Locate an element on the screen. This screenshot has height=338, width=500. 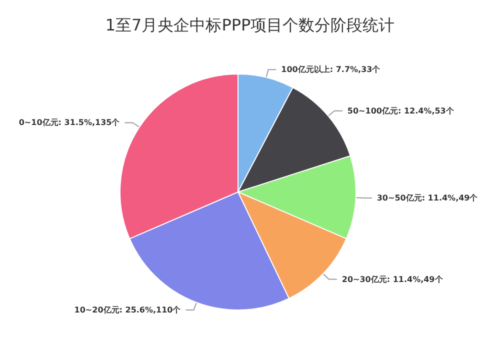
chart-title: 1至7月央企中标PPP项目个数分阶段统计 is located at coordinates (250, 25).